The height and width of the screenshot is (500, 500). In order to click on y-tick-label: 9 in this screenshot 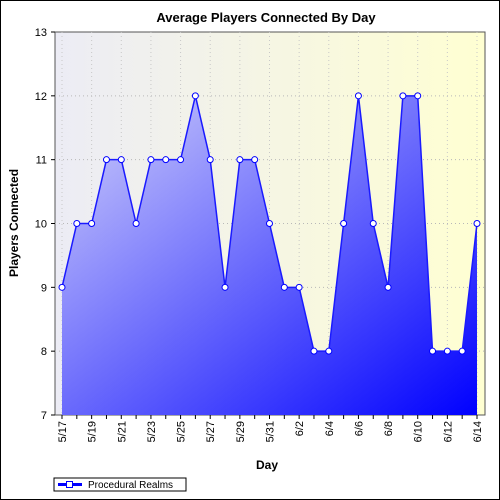, I will do `click(44, 288)`.